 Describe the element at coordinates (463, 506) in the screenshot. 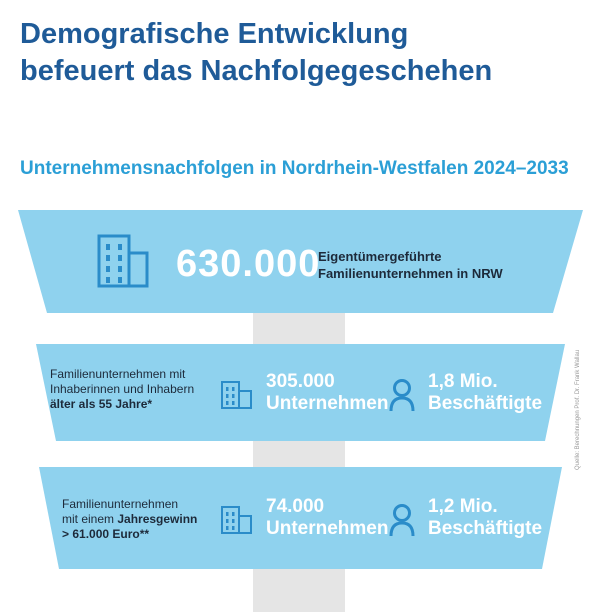

I see `row2-employees-value: 1,2 Mio.` at that location.